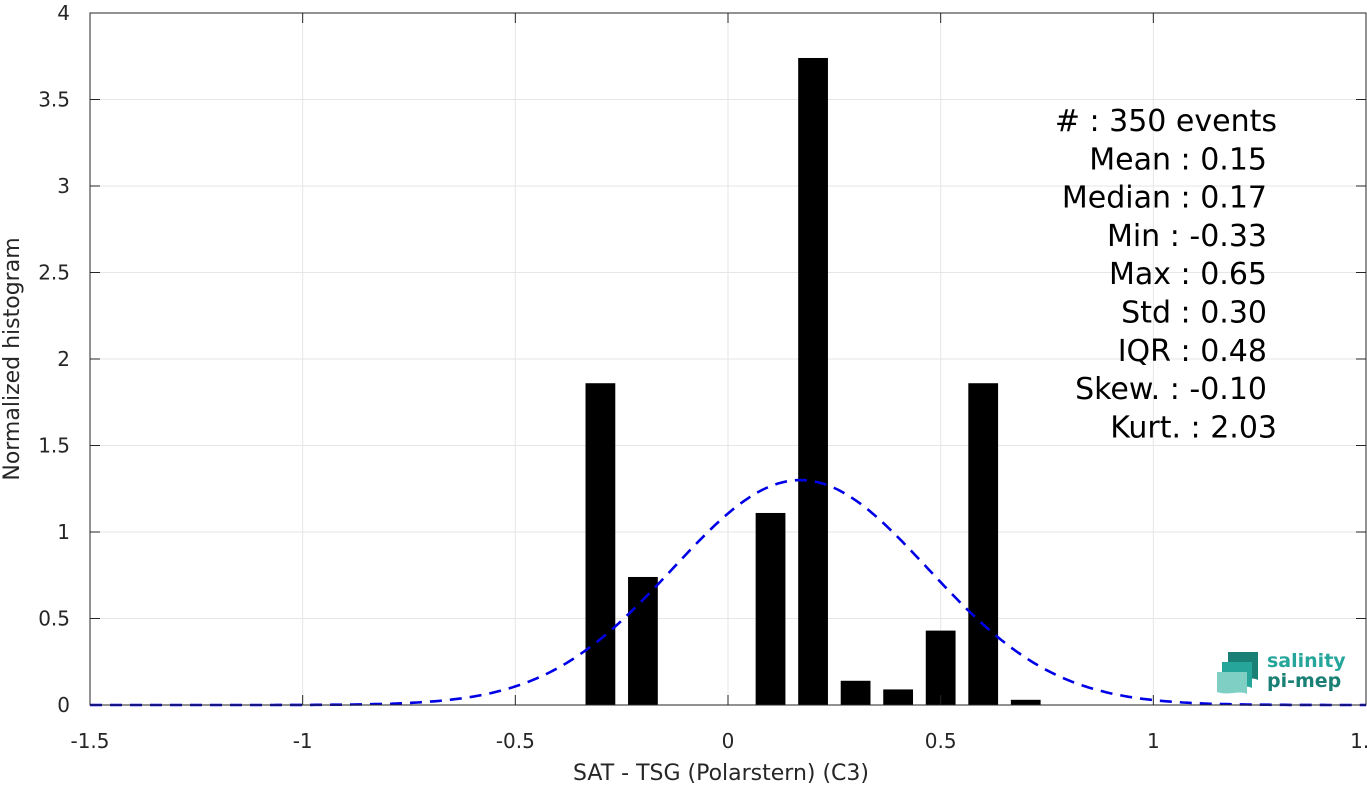  What do you see at coordinates (54, 446) in the screenshot?
I see `y-tick-label: 1.5` at bounding box center [54, 446].